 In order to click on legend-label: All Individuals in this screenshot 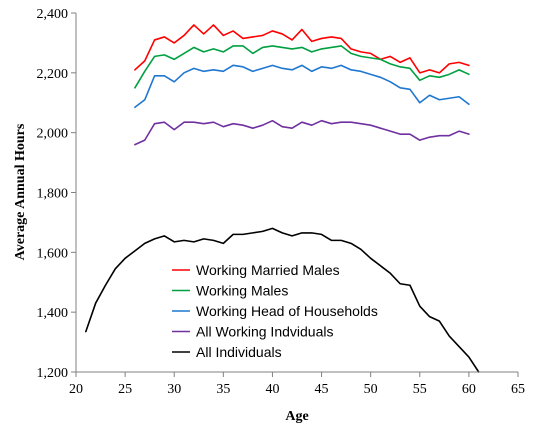, I will do `click(239, 352)`.